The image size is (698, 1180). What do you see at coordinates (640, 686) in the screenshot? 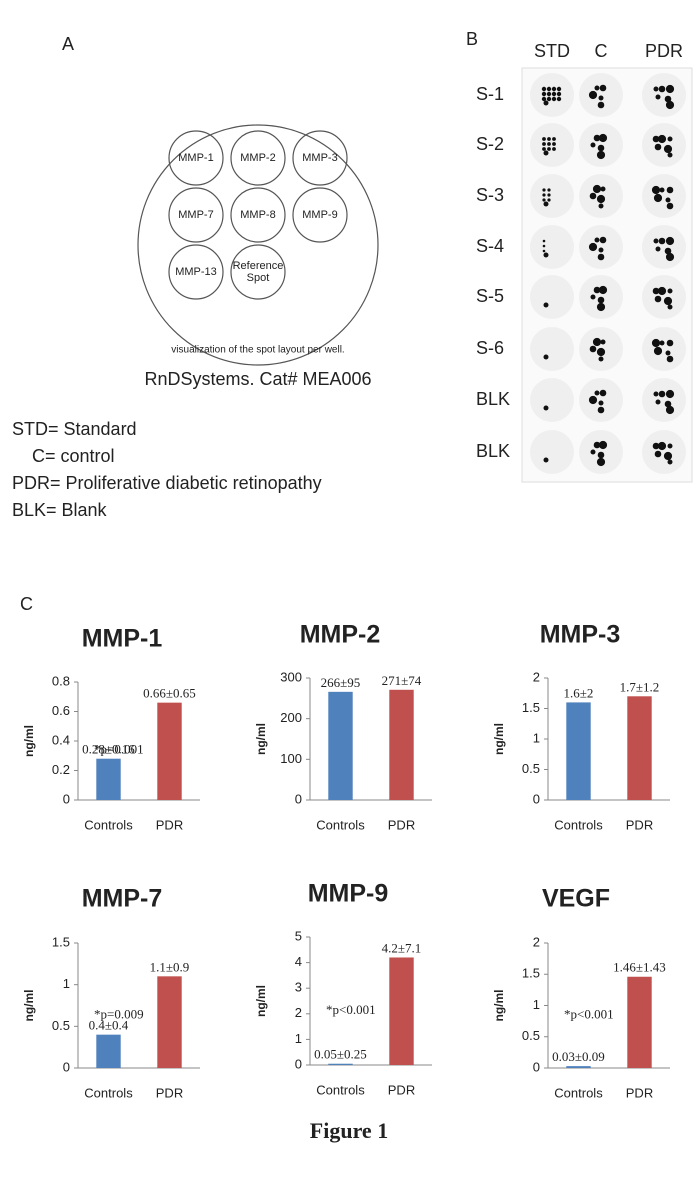
I see `data-label: 1.7±1.2` at bounding box center [640, 686].